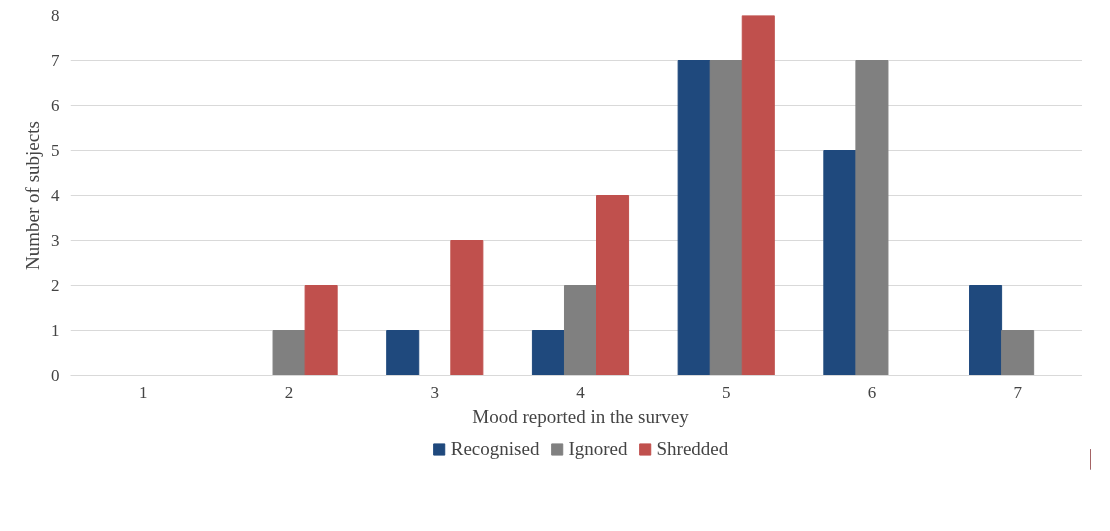 Image resolution: width=1110 pixels, height=531 pixels. Describe the element at coordinates (55, 15) in the screenshot. I see `y-tick-label: 8` at that location.